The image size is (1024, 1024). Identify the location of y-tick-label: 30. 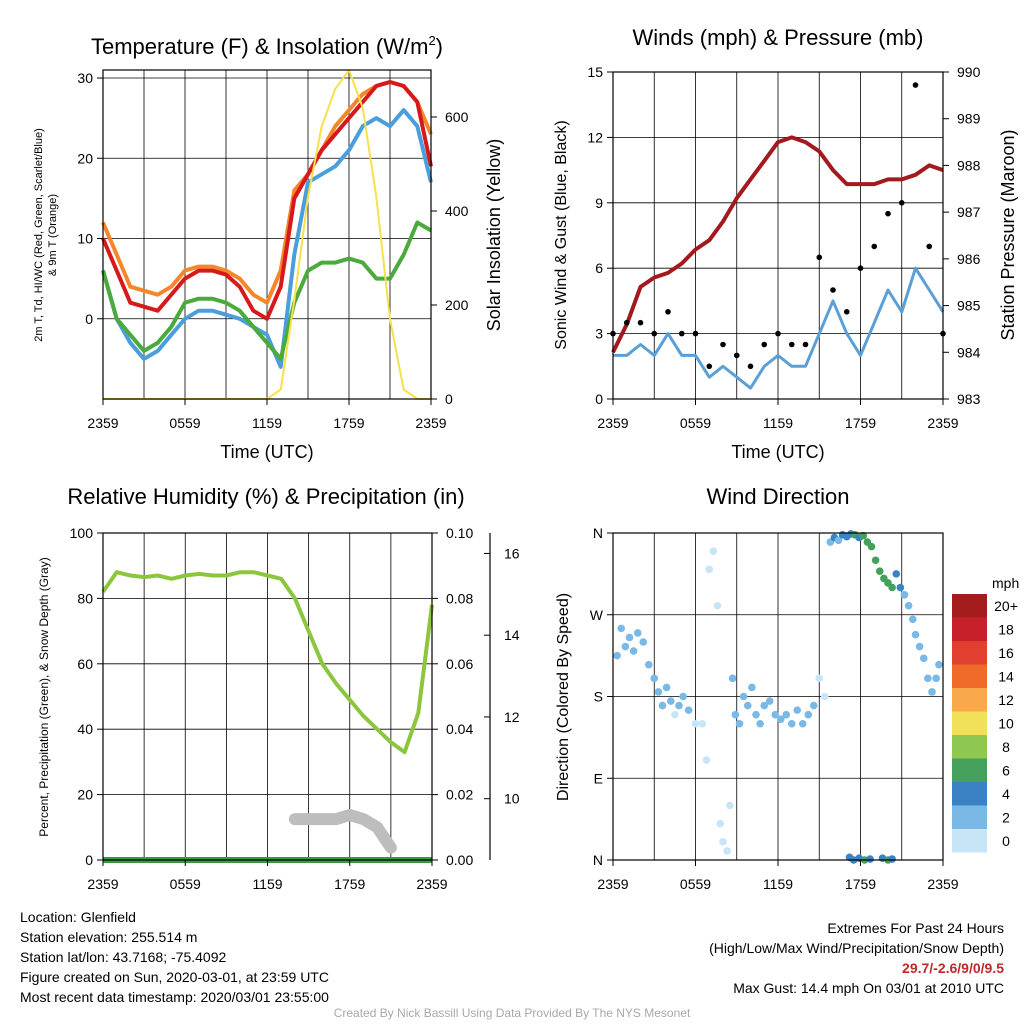
(85, 78).